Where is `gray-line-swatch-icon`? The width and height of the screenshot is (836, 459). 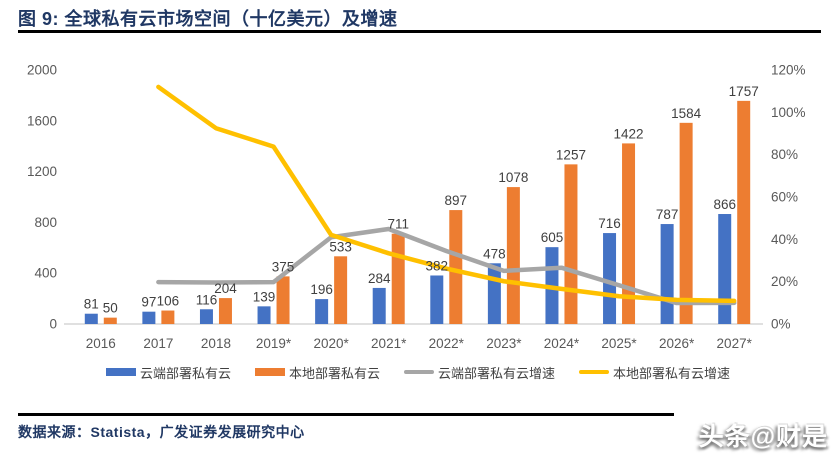
gray-line-swatch-icon is located at coordinates (419, 372).